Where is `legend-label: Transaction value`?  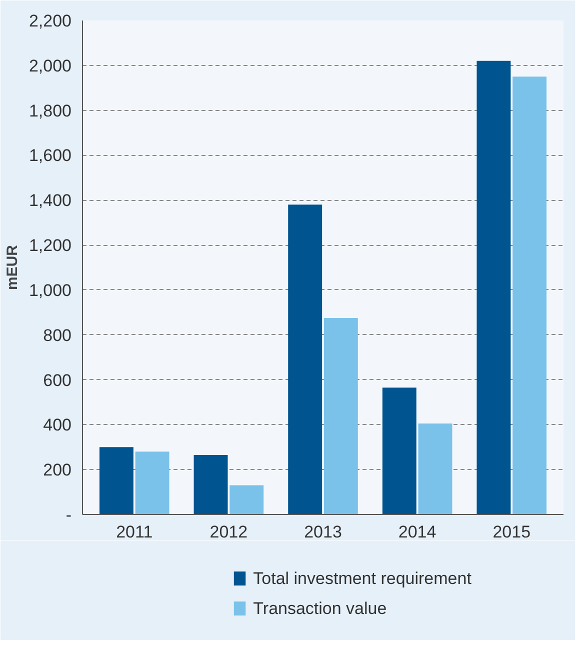
legend-label: Transaction value is located at coordinates (320, 608).